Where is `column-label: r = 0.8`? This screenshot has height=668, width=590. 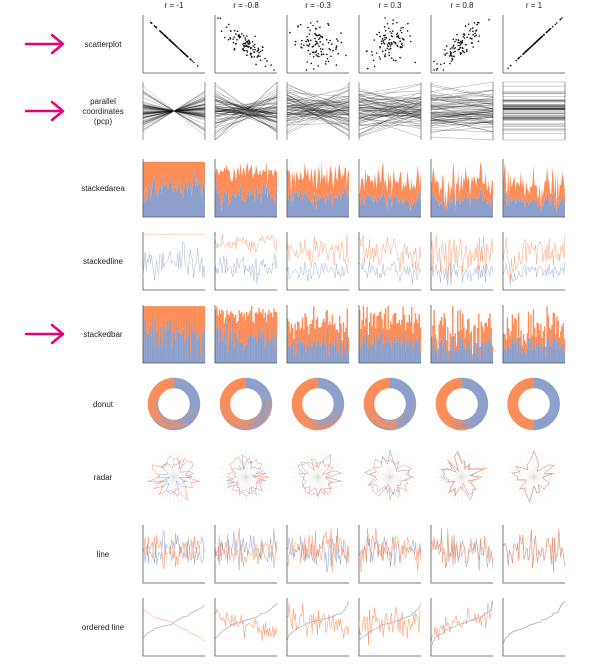
column-label: r = 0.8 is located at coordinates (462, 5).